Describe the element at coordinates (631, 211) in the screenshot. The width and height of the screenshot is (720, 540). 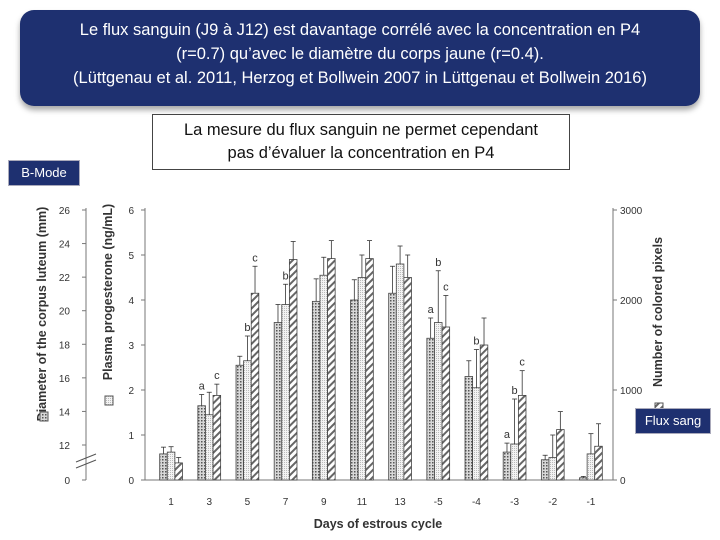
I see `right-axis-tick-label: 3000` at that location.